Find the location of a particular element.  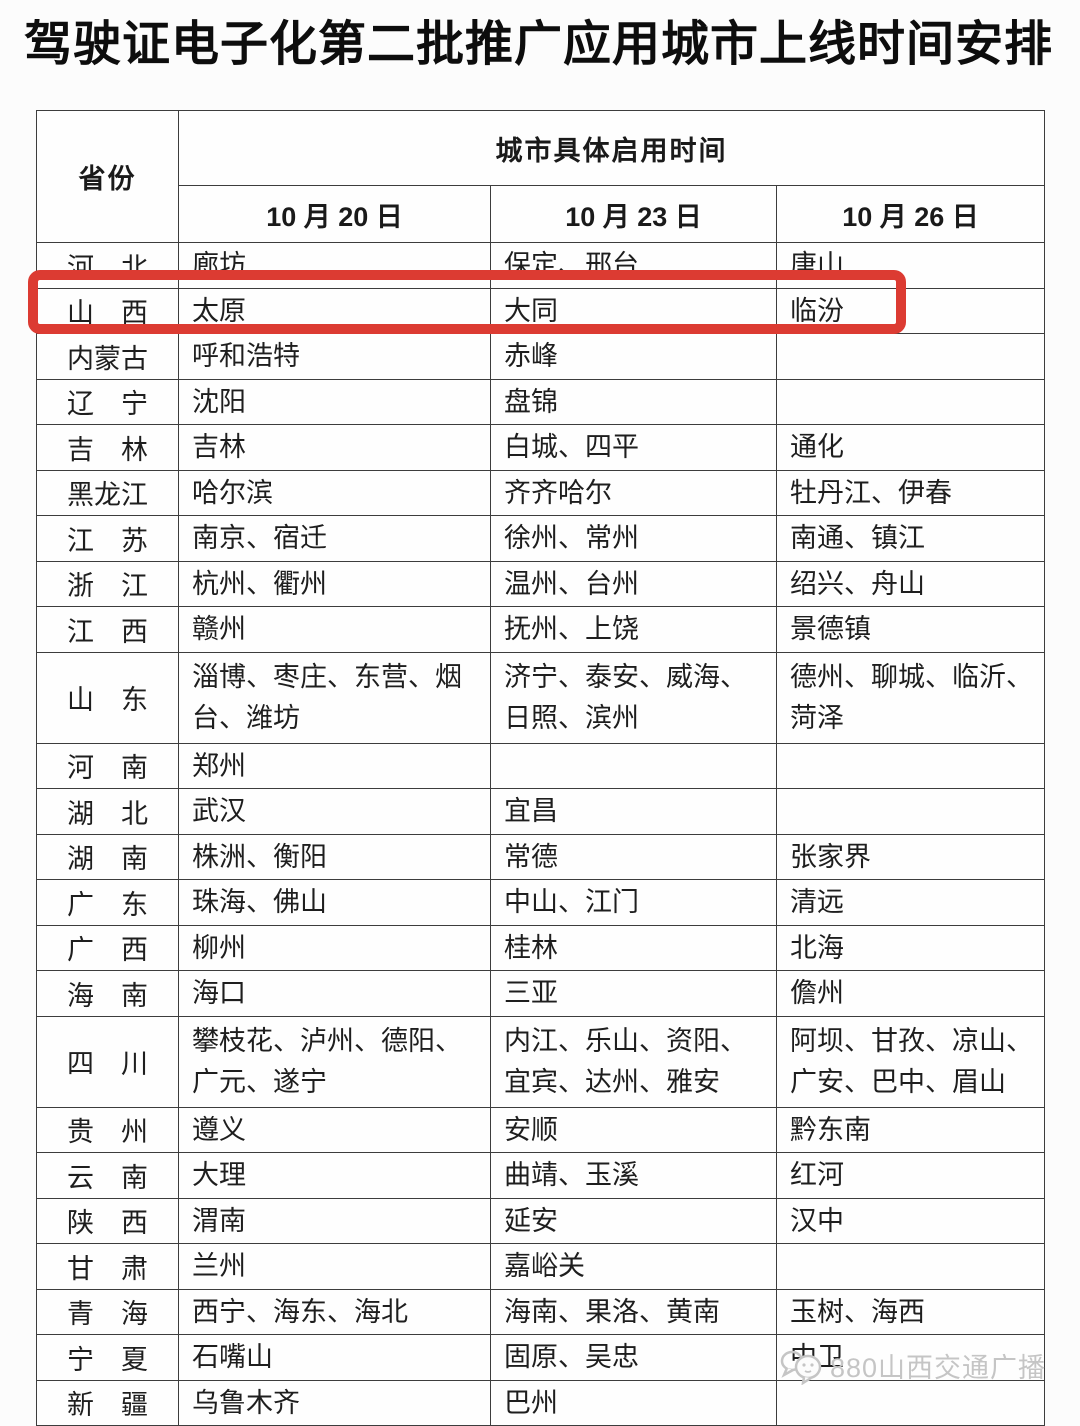

cities-cell: 三亚 is located at coordinates (633, 993).